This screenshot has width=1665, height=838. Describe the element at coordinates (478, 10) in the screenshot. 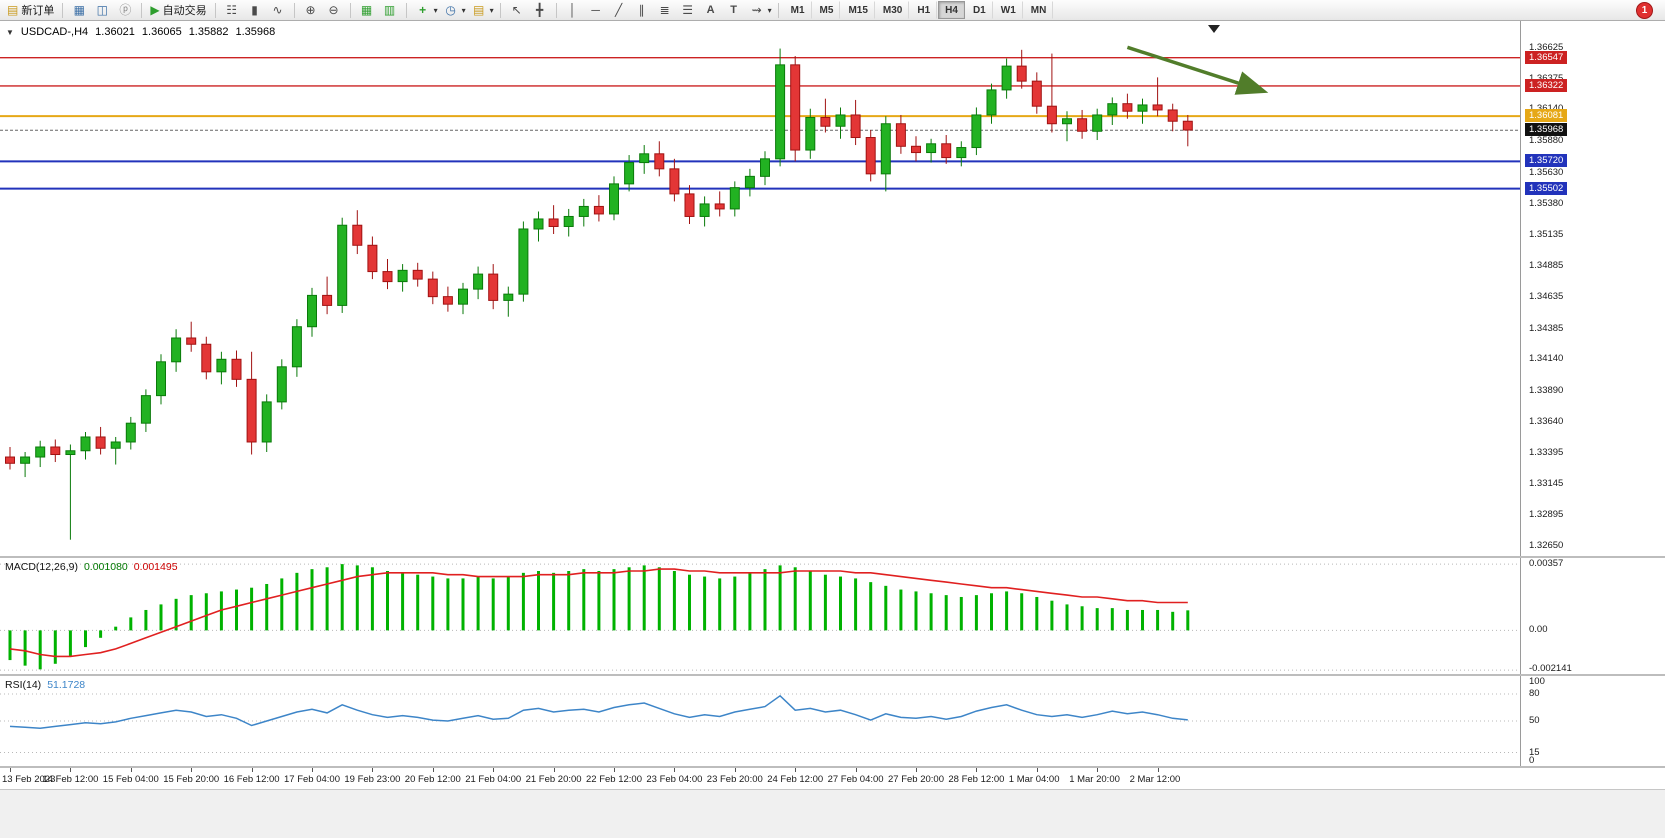

I see `templates-icon: ▤` at that location.